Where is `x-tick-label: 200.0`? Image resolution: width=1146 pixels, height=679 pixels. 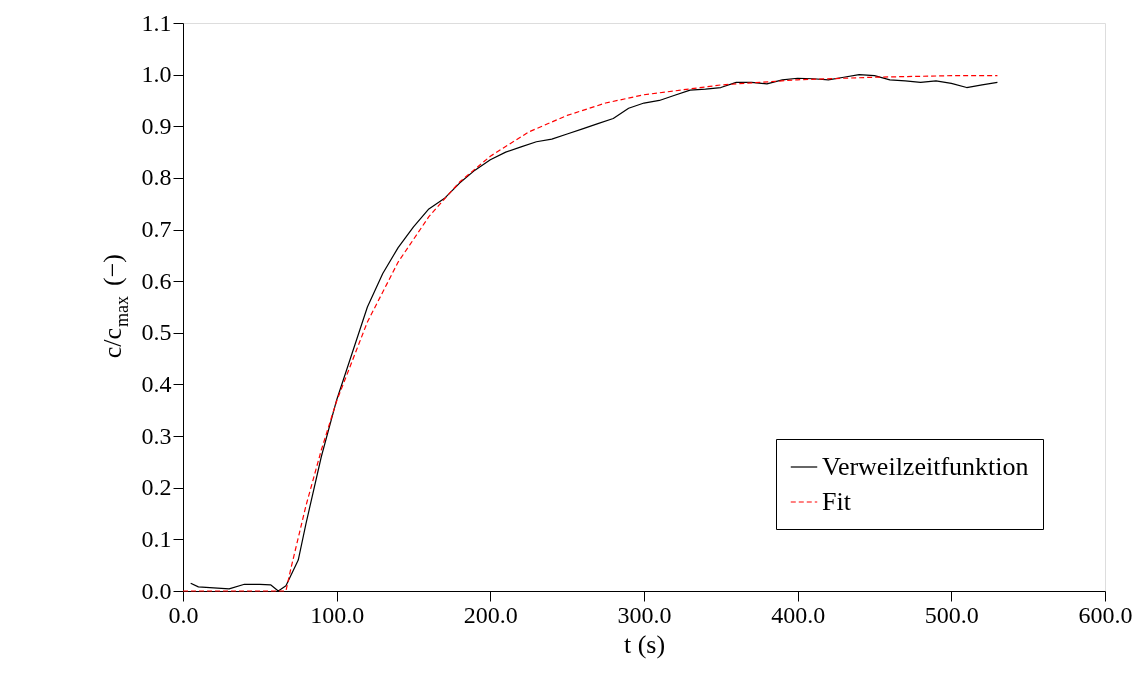
x-tick-label: 200.0 is located at coordinates (490, 614).